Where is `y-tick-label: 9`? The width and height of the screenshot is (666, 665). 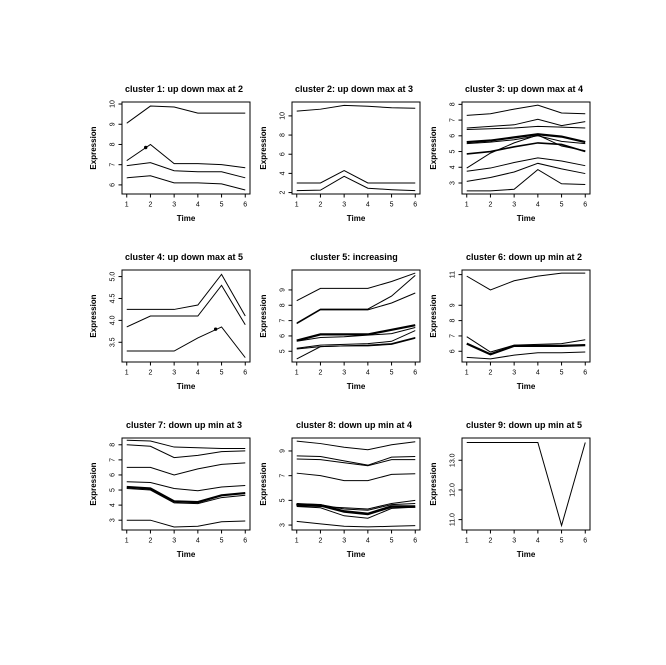
y-tick-label: 9 is located at coordinates (283, 290).